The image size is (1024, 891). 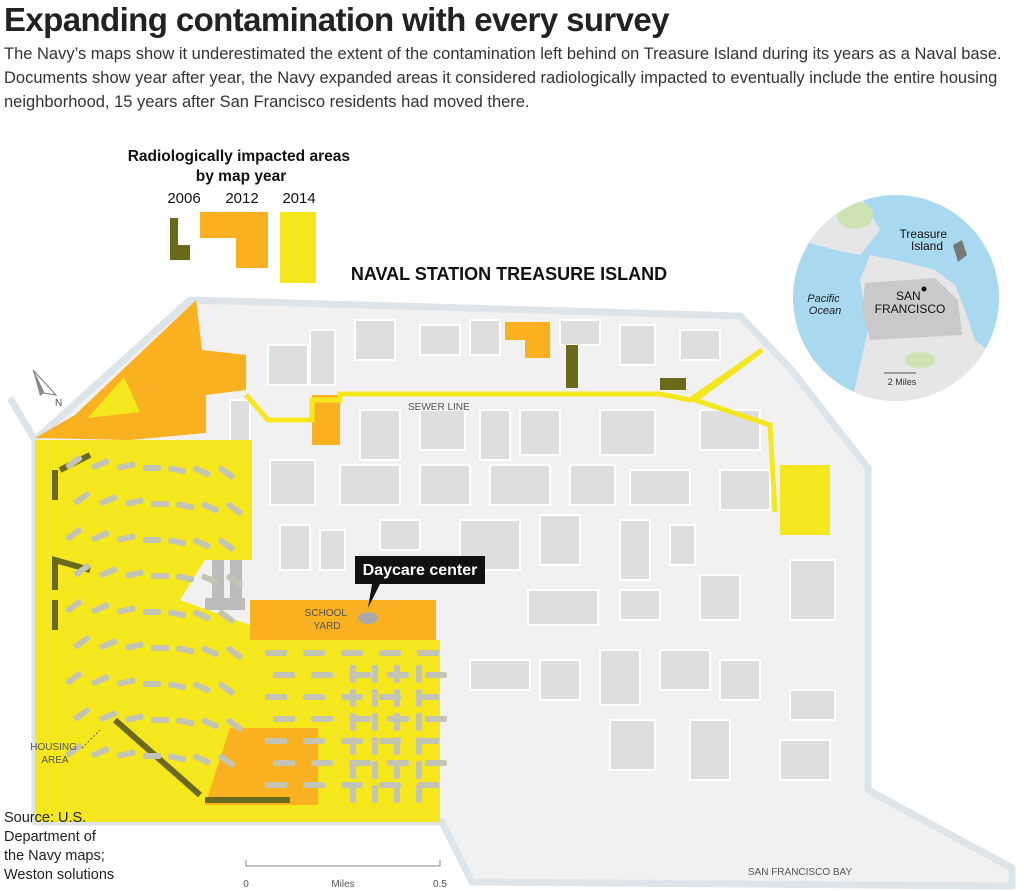 What do you see at coordinates (910, 309) in the screenshot?
I see `label-line: FRANCISCO` at bounding box center [910, 309].